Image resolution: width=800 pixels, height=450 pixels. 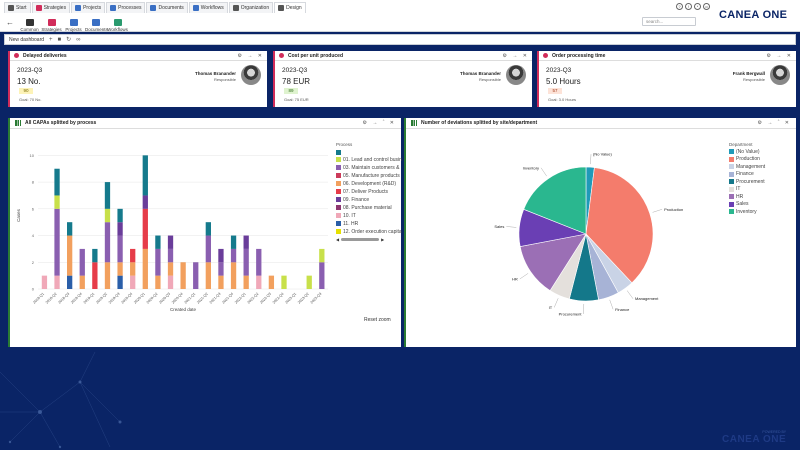 What do you see at coordinates (377, 320) in the screenshot?
I see `reset-zoom-button: Reset zoom` at bounding box center [377, 320].